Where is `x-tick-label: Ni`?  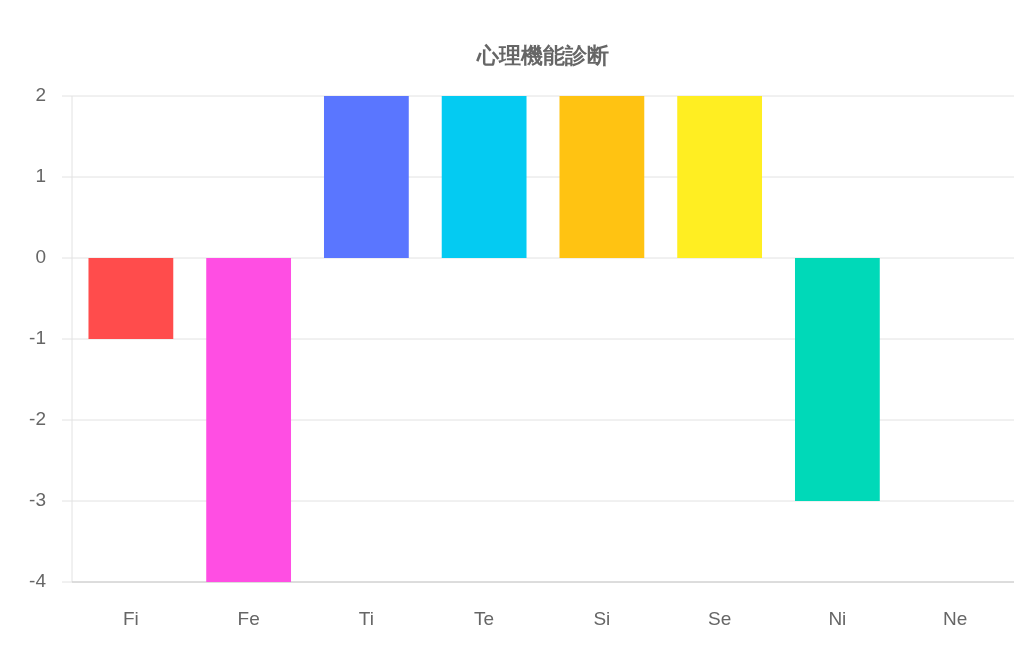
x-tick-label: Ni is located at coordinates (837, 619).